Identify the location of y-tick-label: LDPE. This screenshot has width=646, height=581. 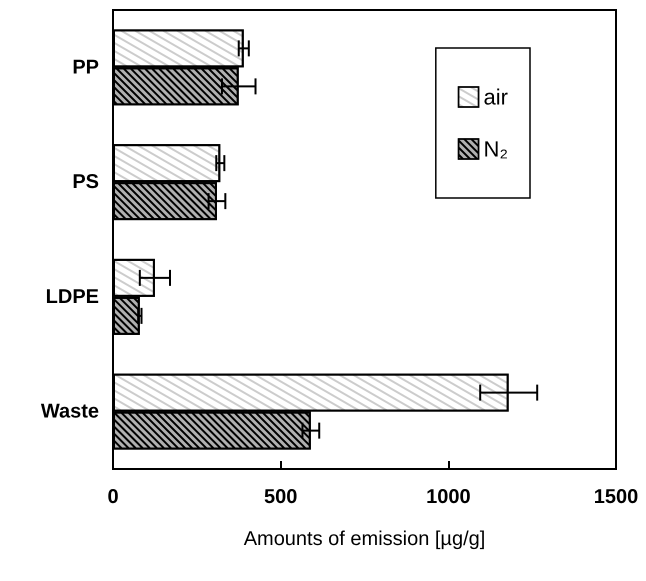
(72, 297).